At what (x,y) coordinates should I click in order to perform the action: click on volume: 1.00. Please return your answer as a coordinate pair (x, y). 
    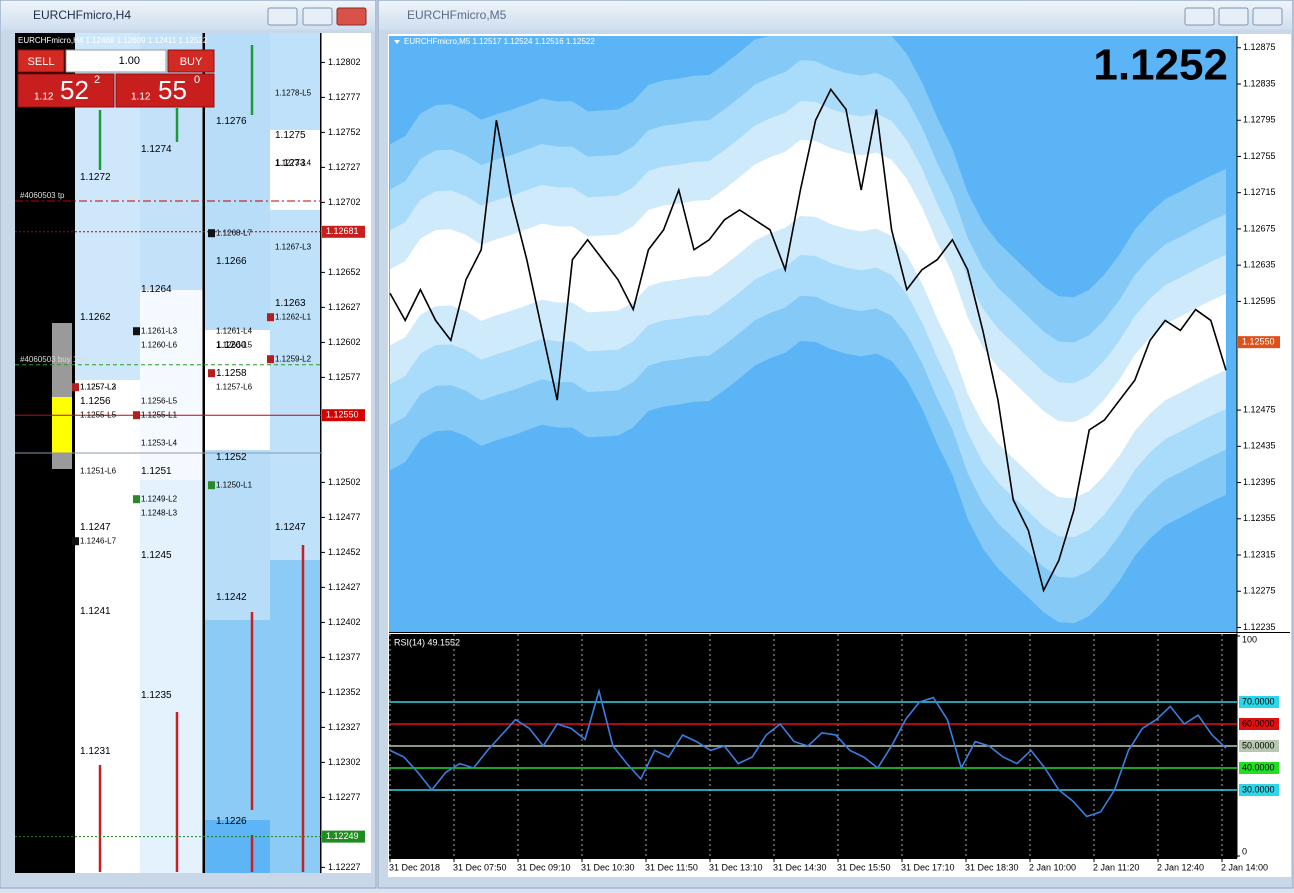
    Looking at the image, I should click on (129, 61).